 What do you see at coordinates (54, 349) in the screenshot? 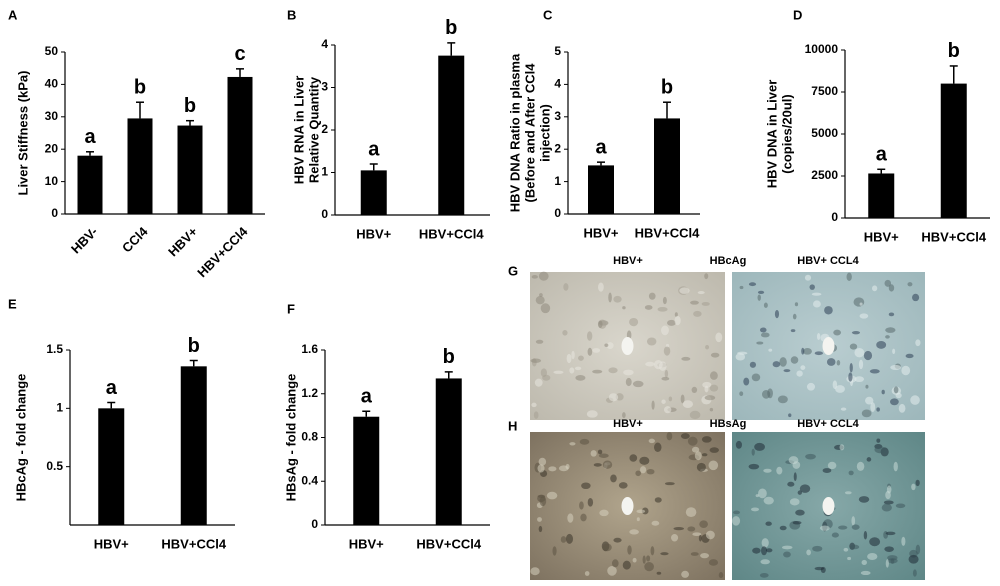
I see `y-tick-label: 1.5` at bounding box center [54, 349].